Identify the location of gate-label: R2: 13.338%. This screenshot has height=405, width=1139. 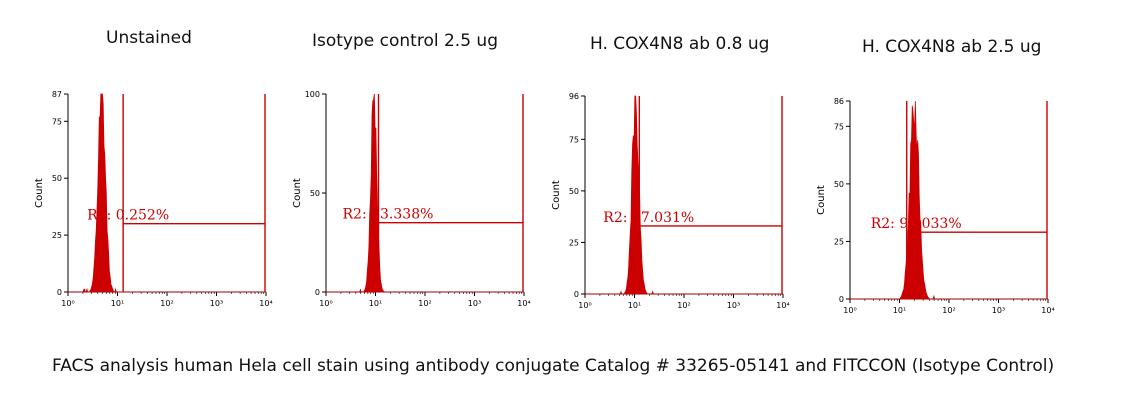
(388, 215).